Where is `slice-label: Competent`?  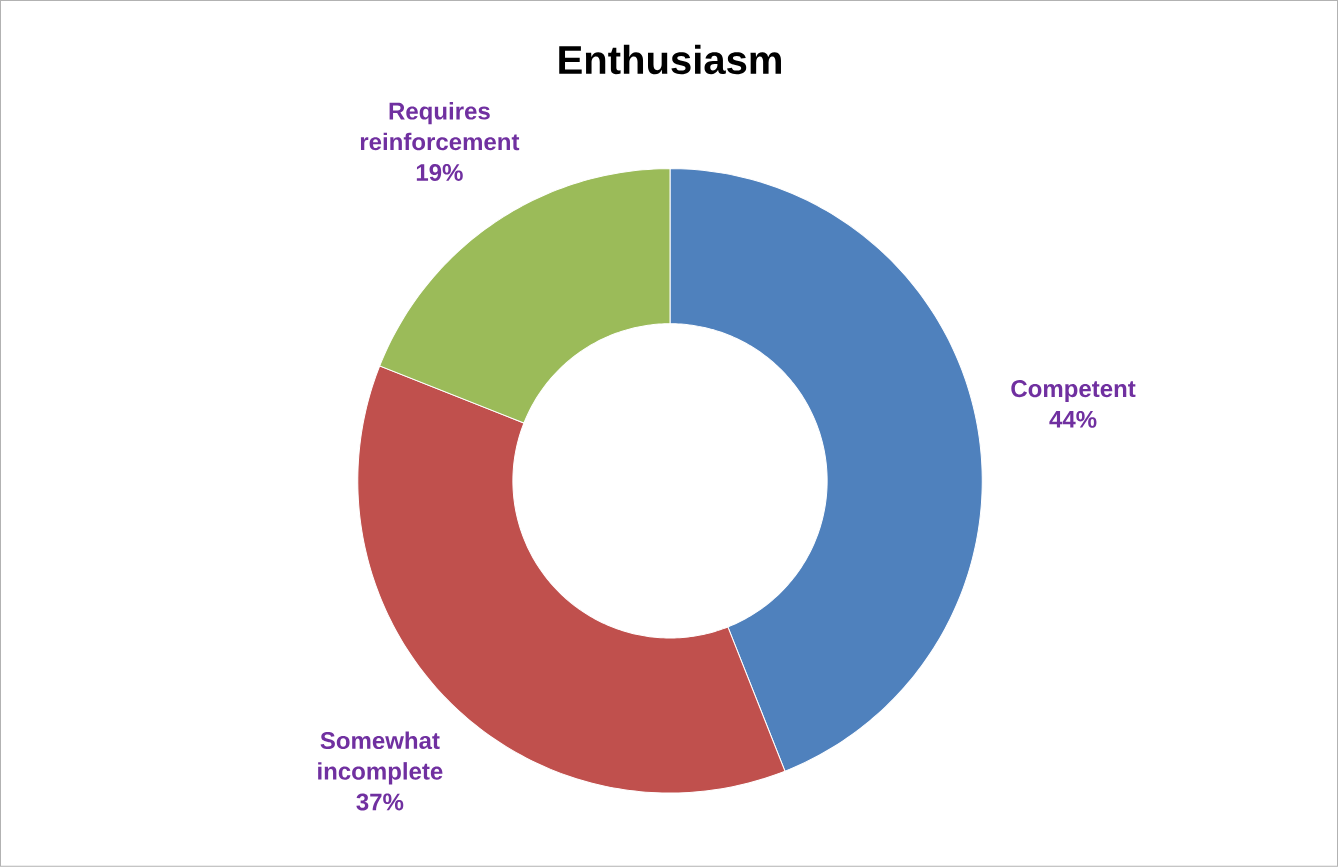 slice-label: Competent is located at coordinates (1073, 391).